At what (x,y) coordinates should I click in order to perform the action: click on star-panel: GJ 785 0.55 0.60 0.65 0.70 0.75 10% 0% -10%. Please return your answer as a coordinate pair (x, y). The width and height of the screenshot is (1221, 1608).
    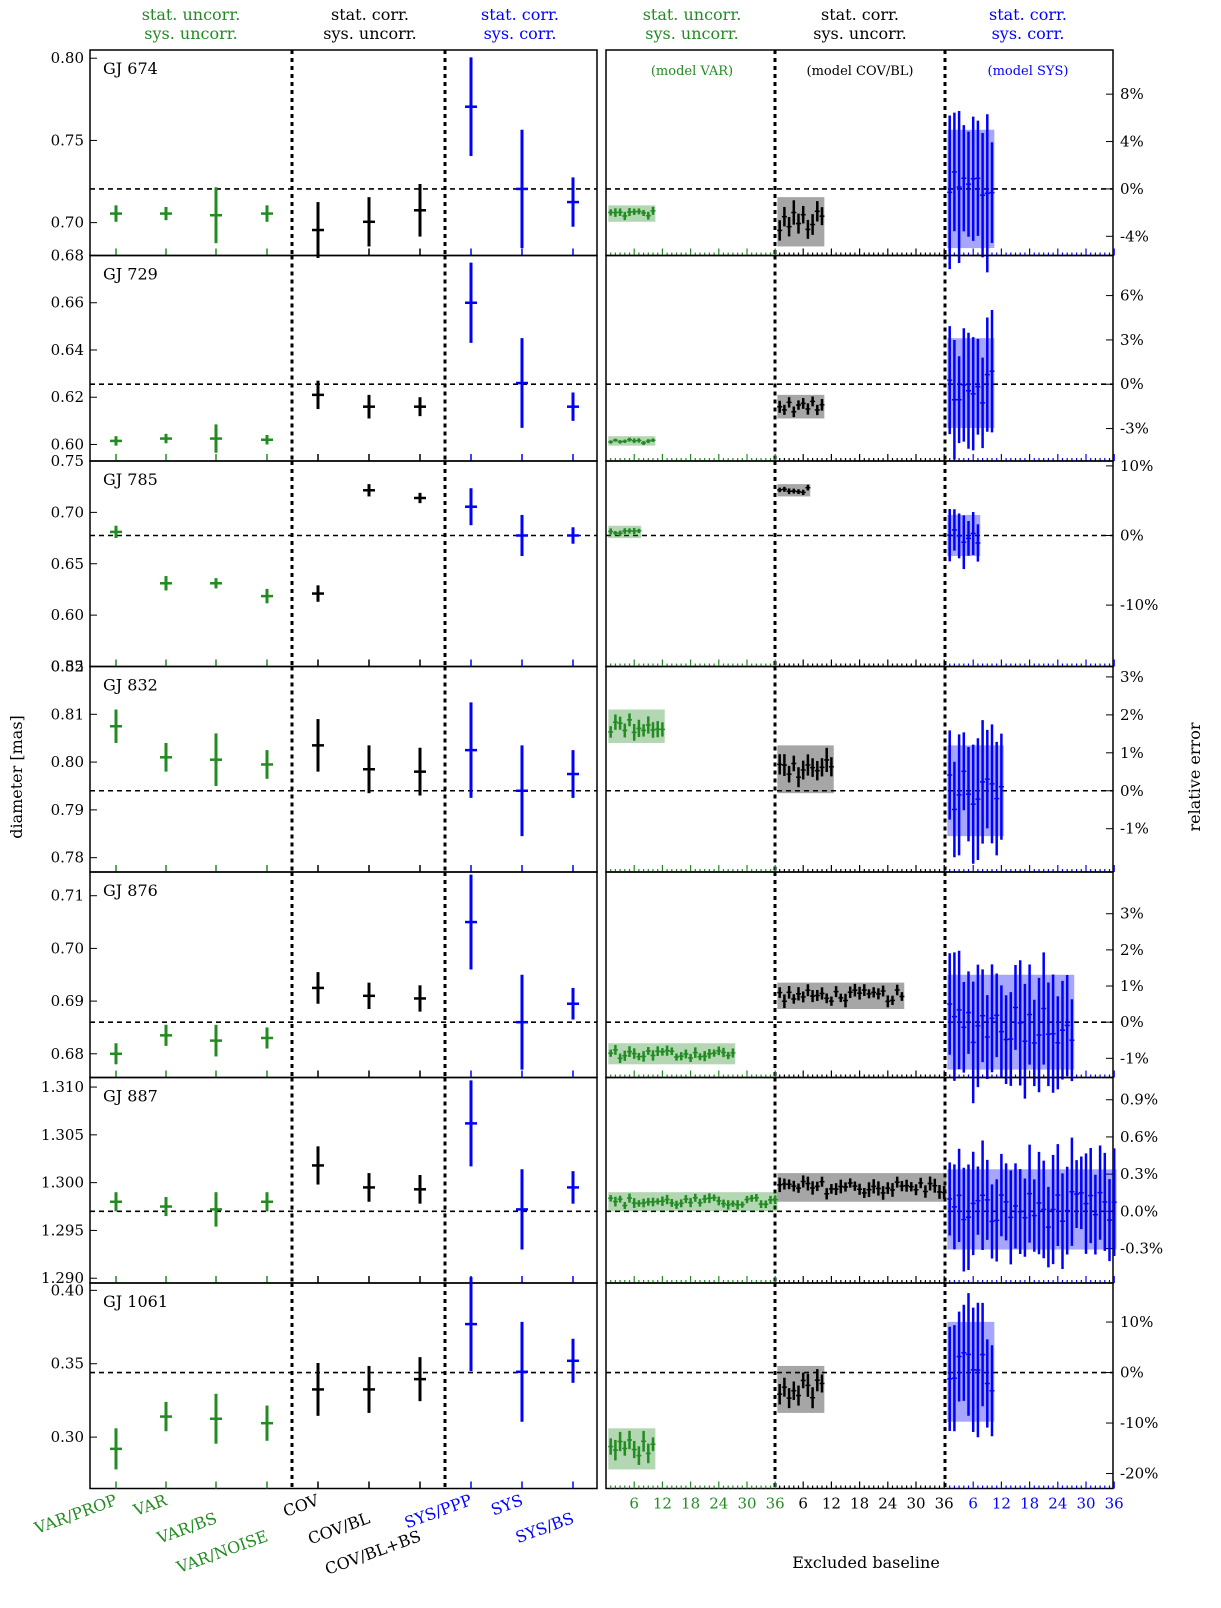
    Looking at the image, I should click on (605, 564).